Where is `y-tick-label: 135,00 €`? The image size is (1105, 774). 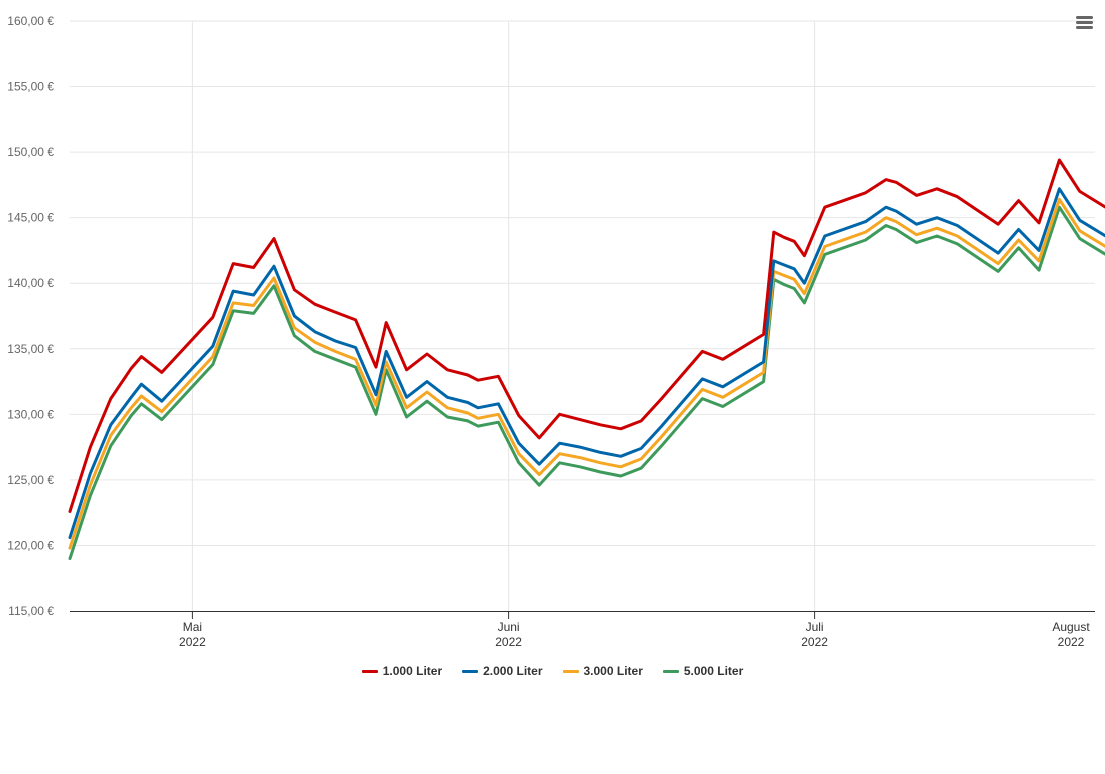 y-tick-label: 135,00 € is located at coordinates (30, 349).